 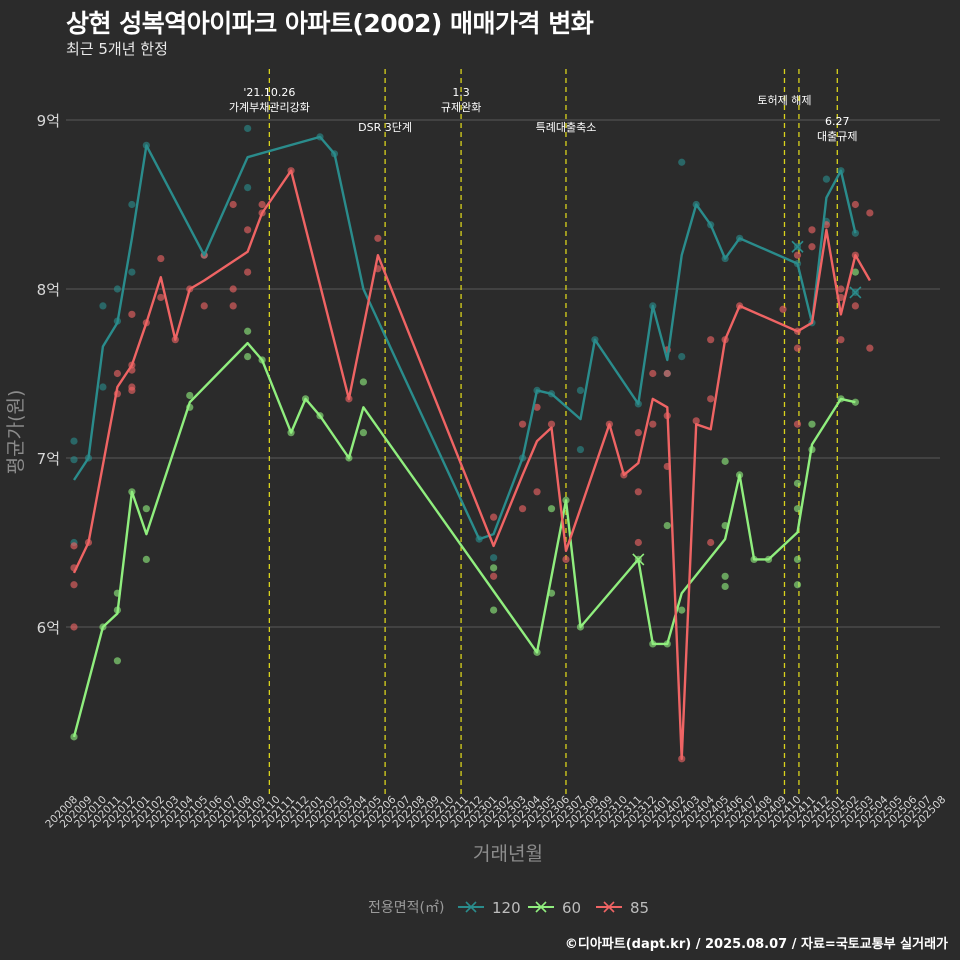 I want to click on y-tick-label: 7억, so click(x=48, y=459).